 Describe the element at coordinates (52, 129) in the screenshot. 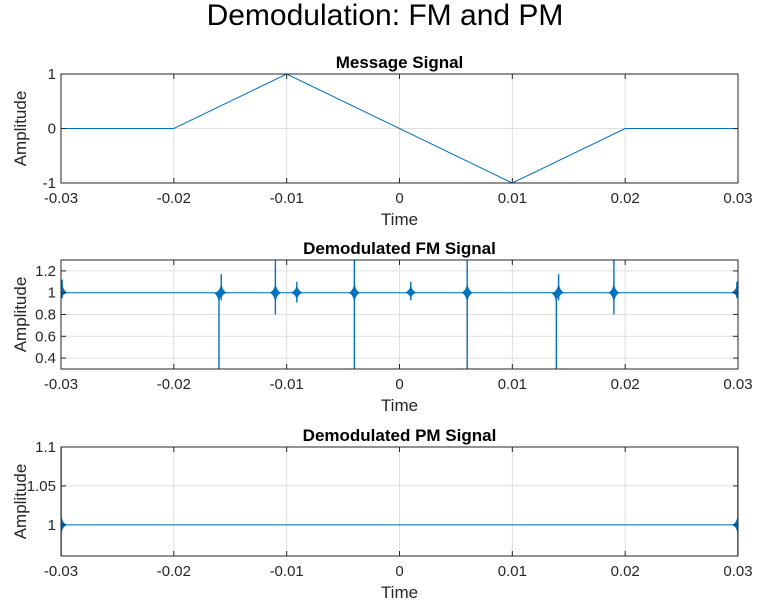

I see `y-tick-label: 0` at that location.